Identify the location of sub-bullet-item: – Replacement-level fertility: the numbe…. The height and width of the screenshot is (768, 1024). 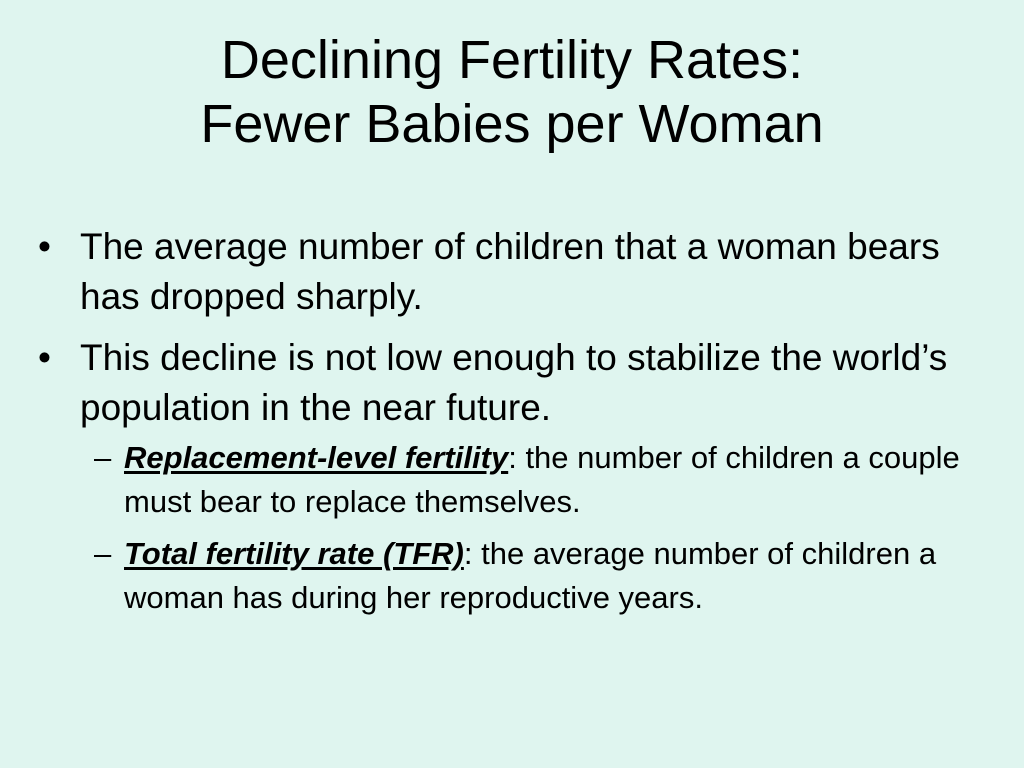
(521, 480).